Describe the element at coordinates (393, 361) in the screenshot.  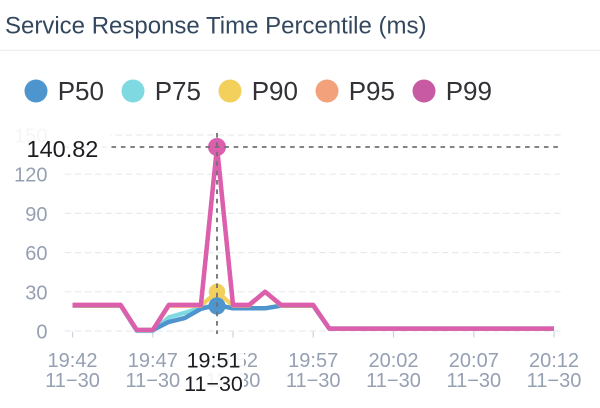
I see `svg-text: 20:02` at that location.